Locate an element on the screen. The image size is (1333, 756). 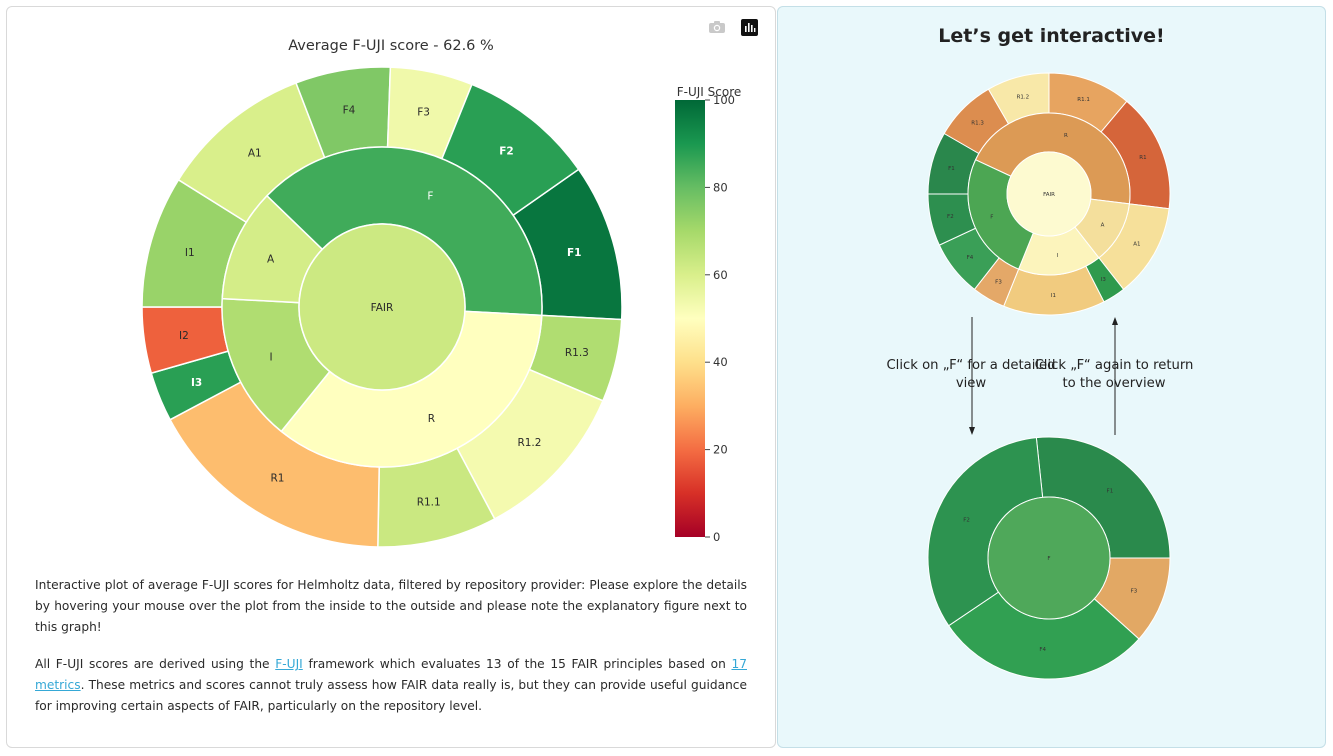
colorbar-tick-label-80: 80 is located at coordinates (720, 187).